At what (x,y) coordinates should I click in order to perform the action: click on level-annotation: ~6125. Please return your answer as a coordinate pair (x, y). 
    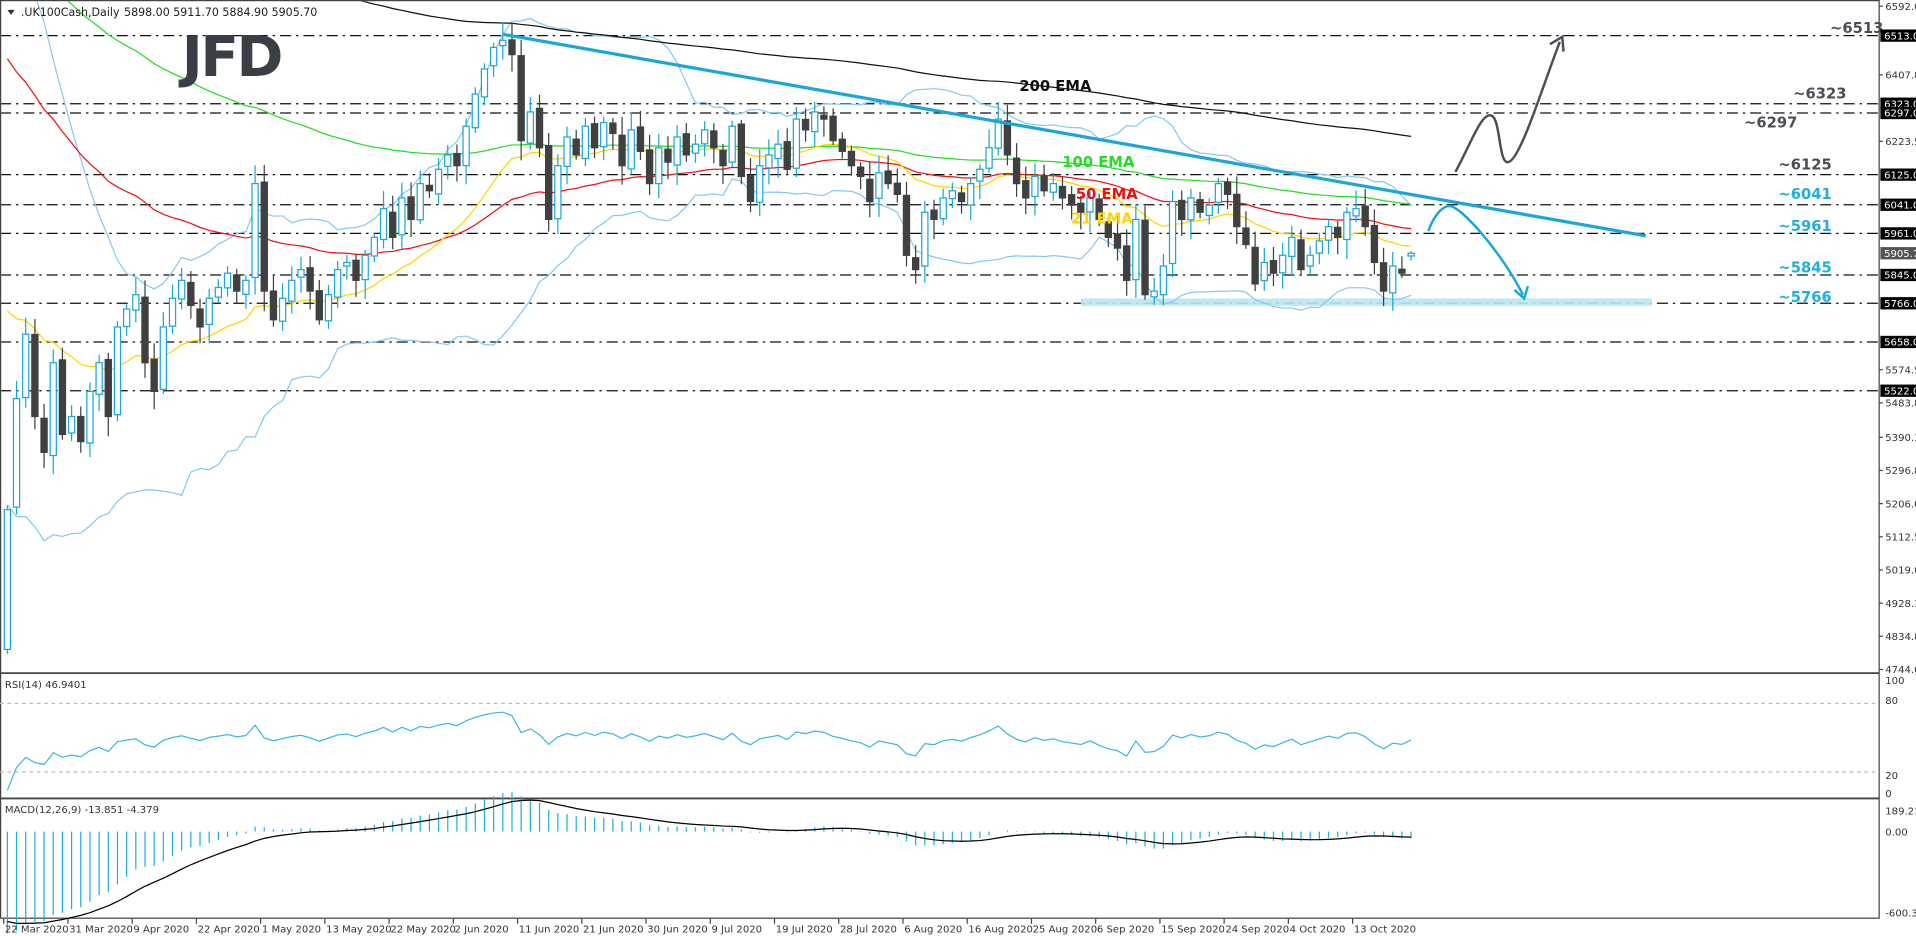
    Looking at the image, I should click on (1804, 165).